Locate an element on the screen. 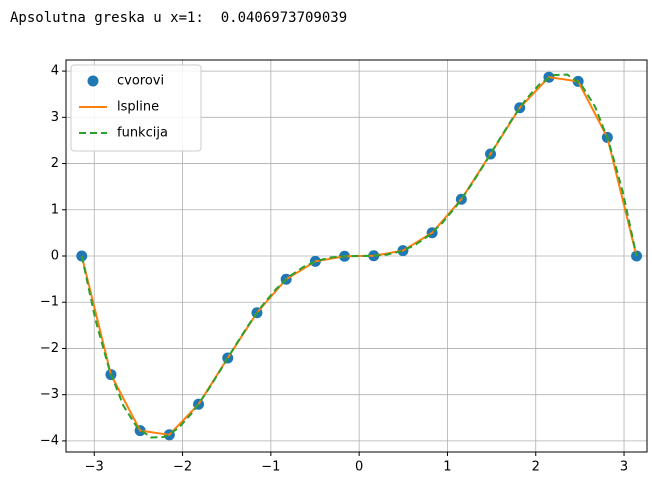 This screenshot has height=479, width=652. x-tick-label: 3 is located at coordinates (624, 467).